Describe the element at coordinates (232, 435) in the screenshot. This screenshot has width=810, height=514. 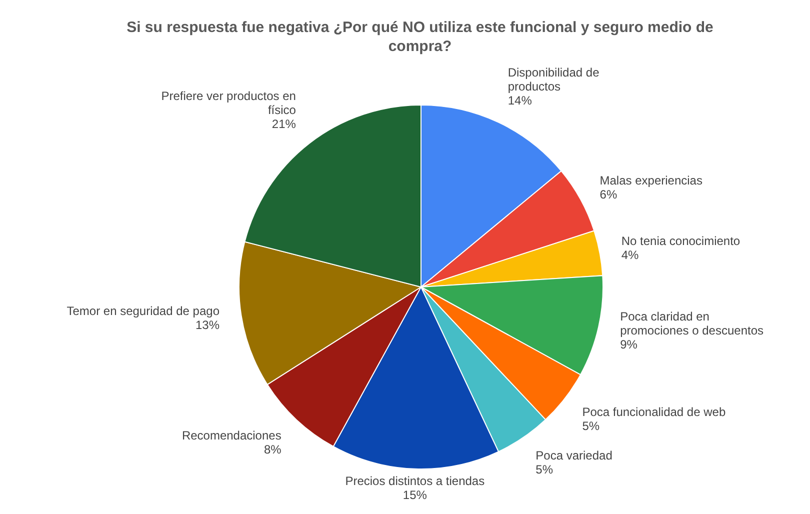
I see `slice-label: Recomendaciones` at that location.